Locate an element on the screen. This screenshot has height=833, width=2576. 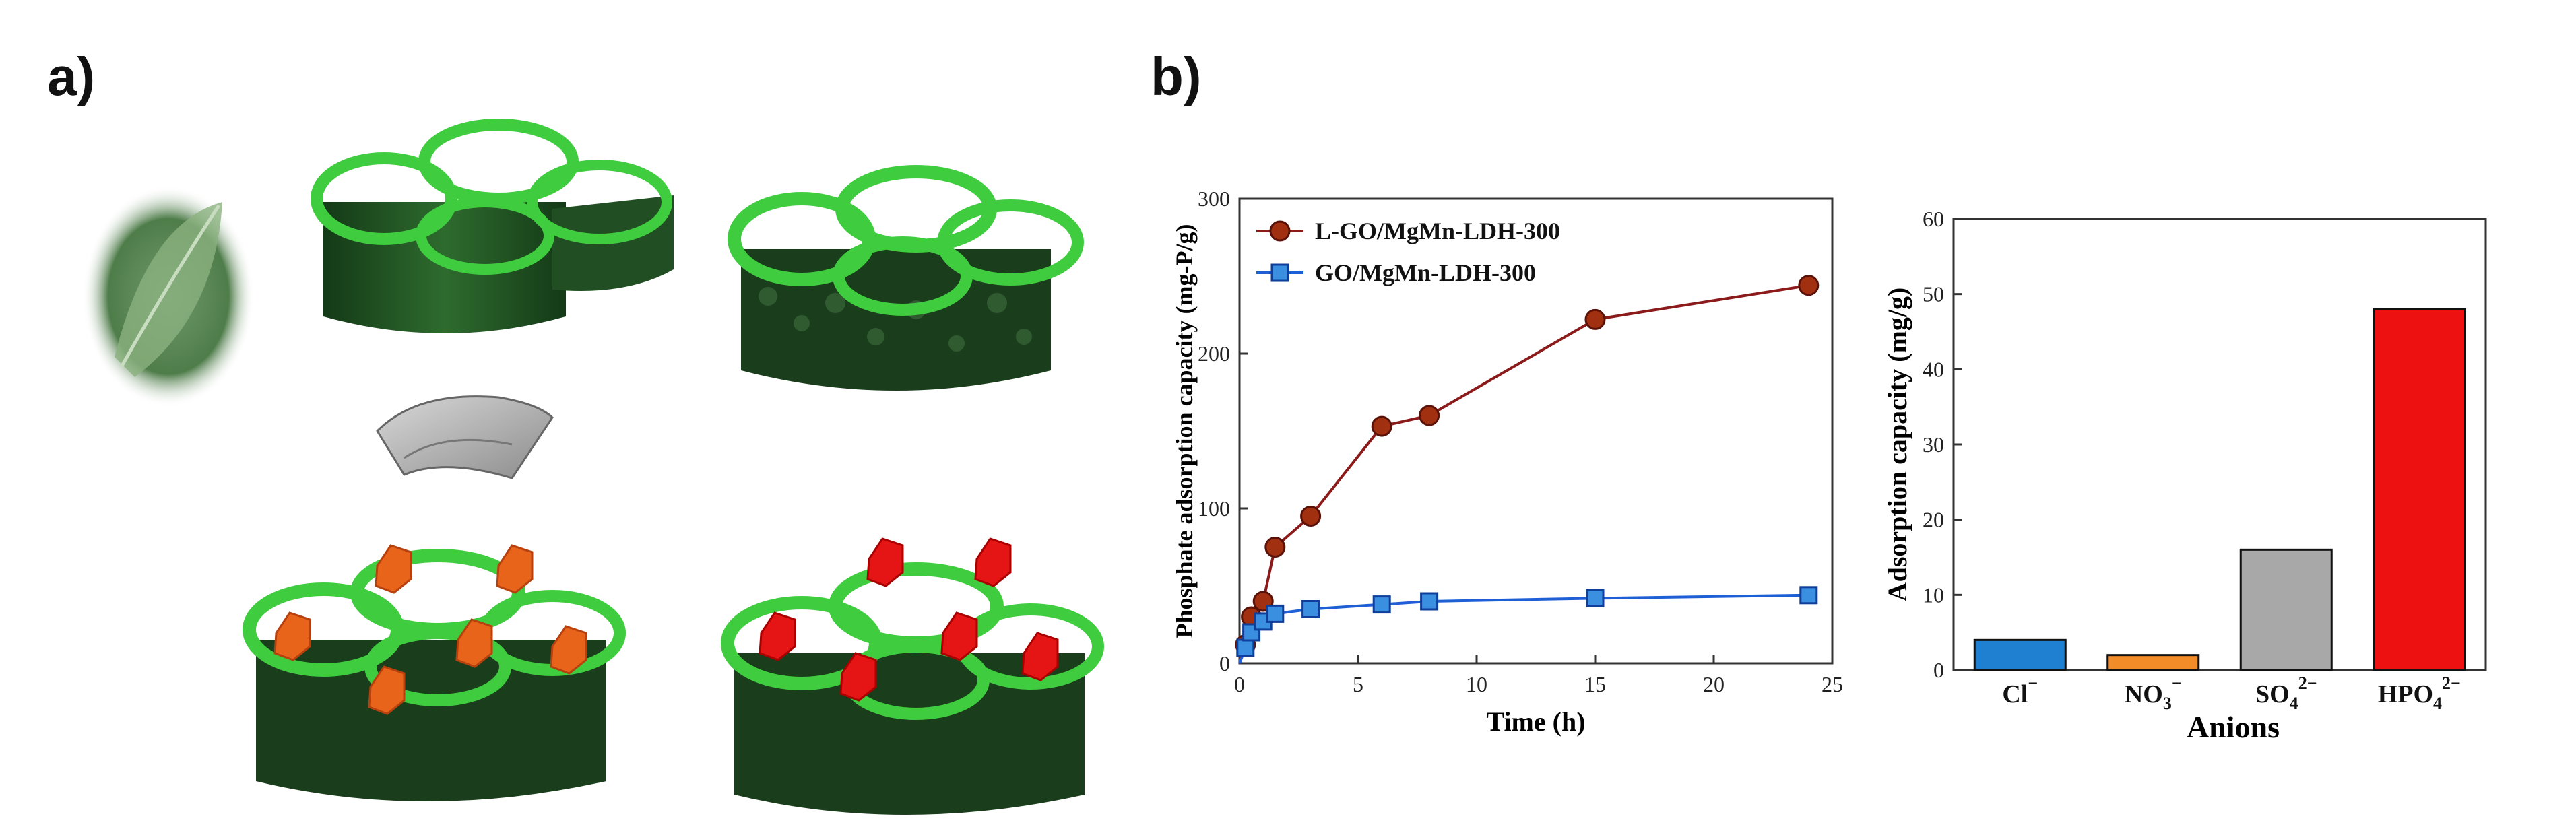
ldh-loaded-scaffold is located at coordinates (434, 672).